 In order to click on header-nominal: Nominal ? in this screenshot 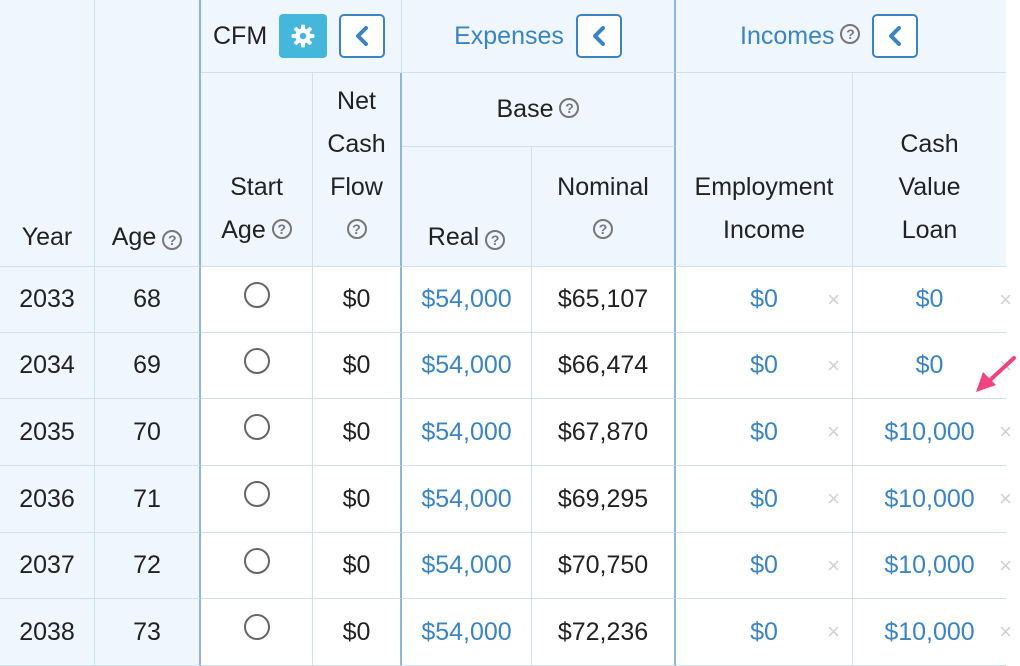, I will do `click(604, 207)`.